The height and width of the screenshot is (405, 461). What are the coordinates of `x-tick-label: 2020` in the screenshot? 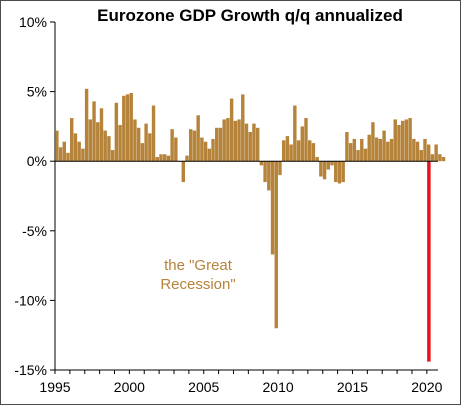 It's located at (426, 387).